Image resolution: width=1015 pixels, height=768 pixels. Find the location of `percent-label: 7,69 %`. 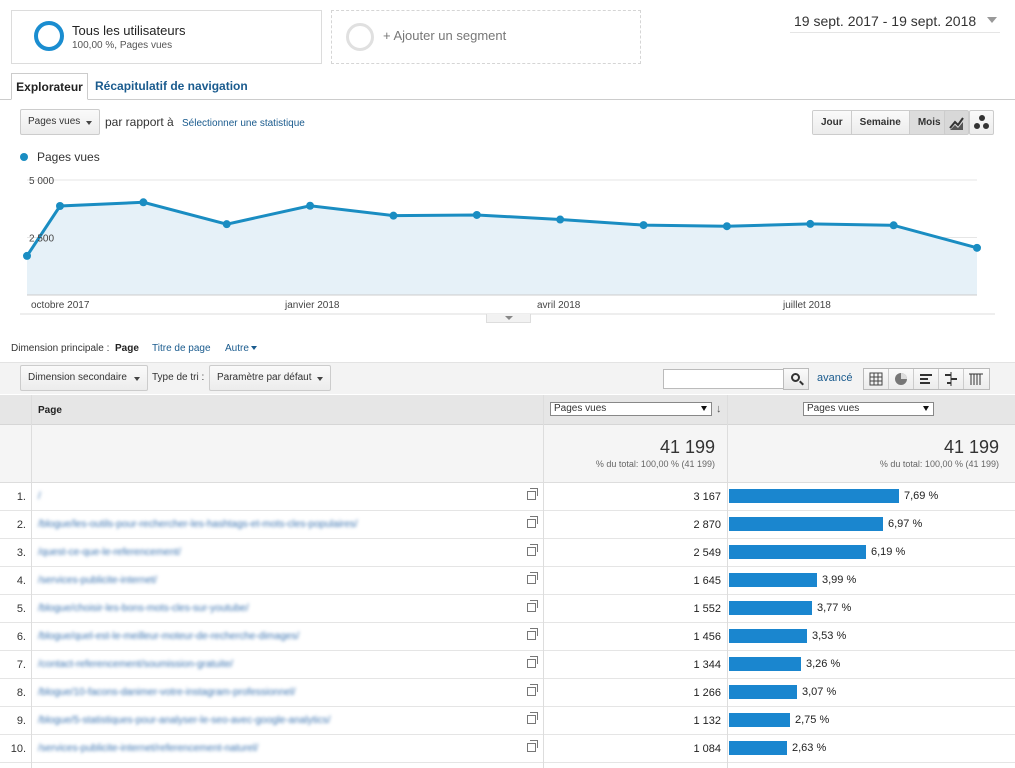

percent-label: 7,69 % is located at coordinates (921, 496).